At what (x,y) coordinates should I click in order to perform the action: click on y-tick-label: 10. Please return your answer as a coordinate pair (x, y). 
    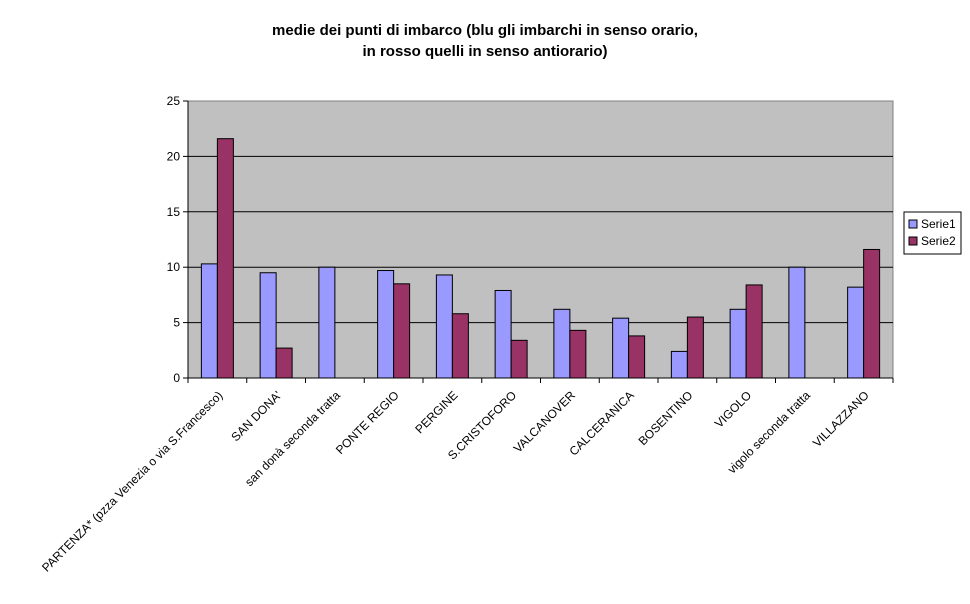
    Looking at the image, I should click on (174, 267).